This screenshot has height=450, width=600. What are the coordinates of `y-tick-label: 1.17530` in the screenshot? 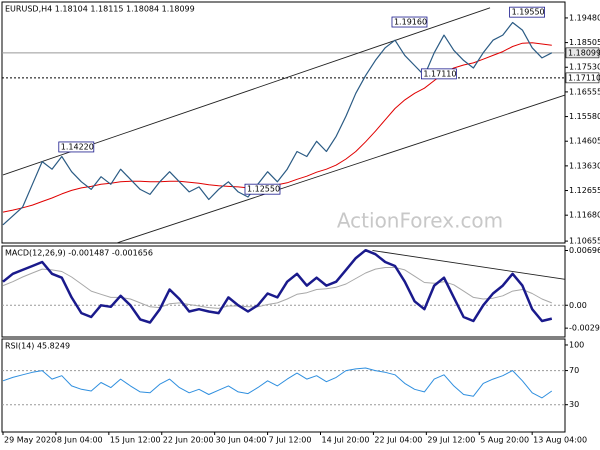 It's located at (584, 67).